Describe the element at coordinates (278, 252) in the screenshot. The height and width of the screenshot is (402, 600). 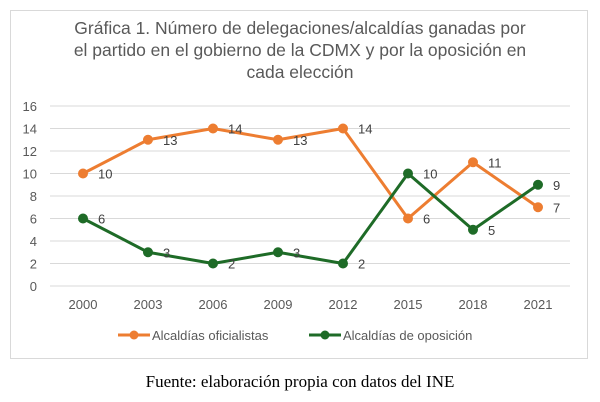
I see `data-point-oposicion-2009` at that location.